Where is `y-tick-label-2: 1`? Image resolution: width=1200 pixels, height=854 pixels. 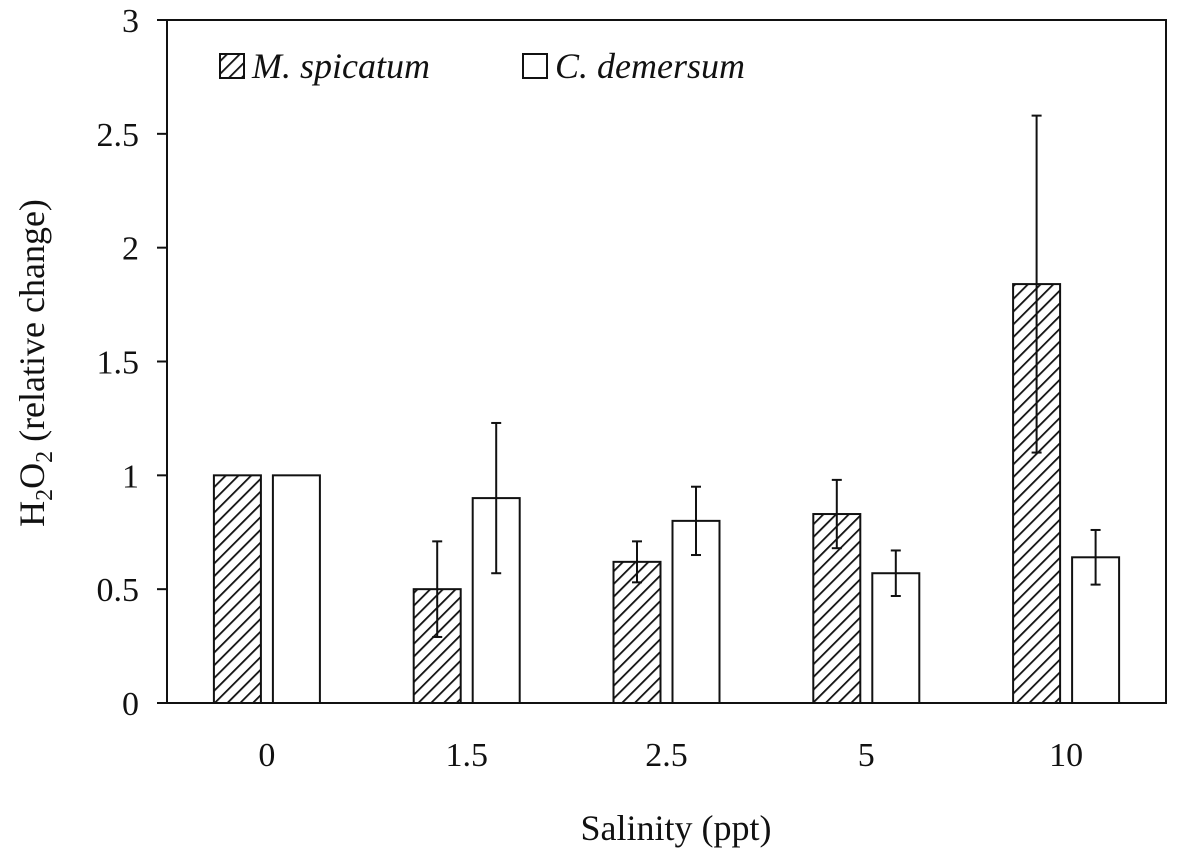 y-tick-label-2: 1 is located at coordinates (130, 476).